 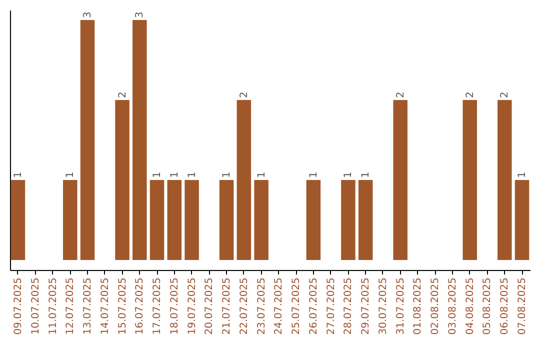 What do you see at coordinates (296, 306) in the screenshot?
I see `x-tick-label: 25.07.2025` at bounding box center [296, 306].